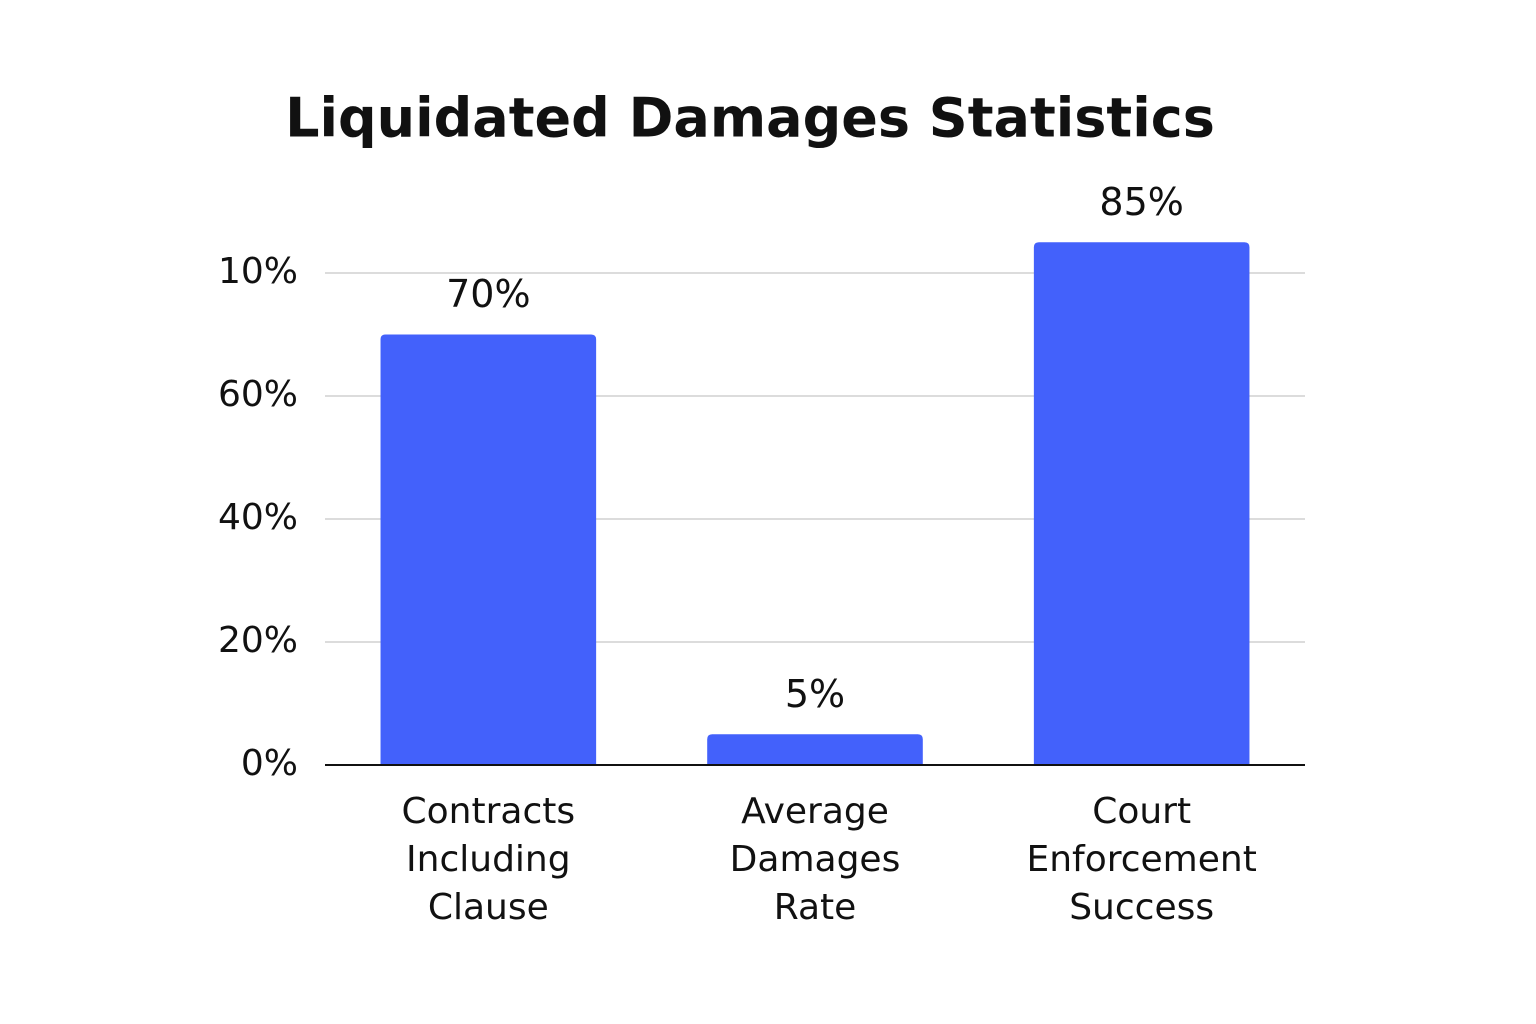 This screenshot has width=1536, height=1024. I want to click on data-label: 5%, so click(815, 694).